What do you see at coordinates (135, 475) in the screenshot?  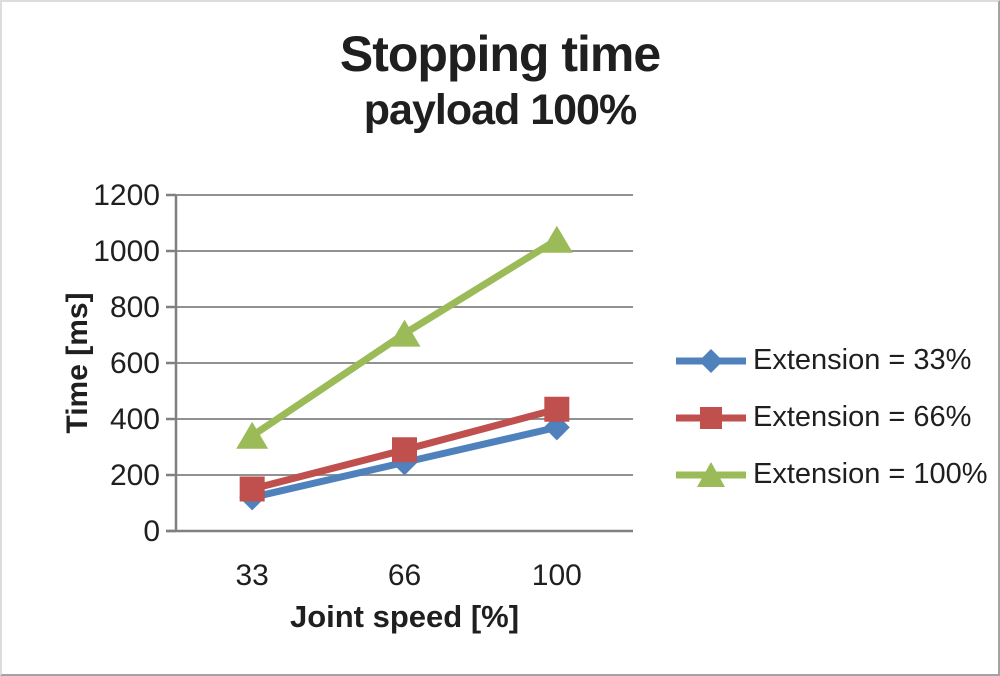 I see `y-tick-label: 200` at bounding box center [135, 475].